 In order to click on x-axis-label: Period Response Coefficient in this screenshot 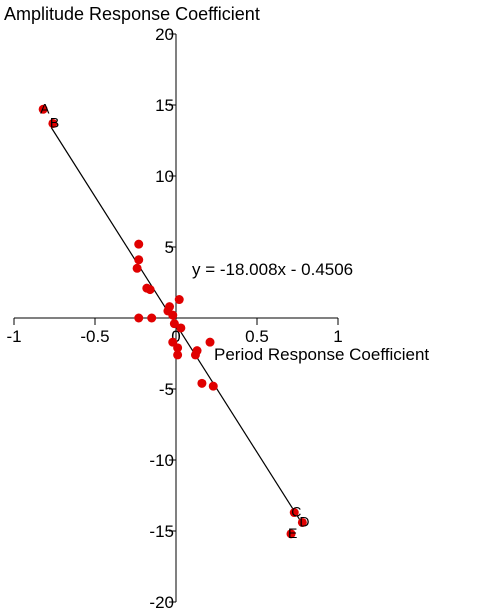, I will do `click(321, 354)`.